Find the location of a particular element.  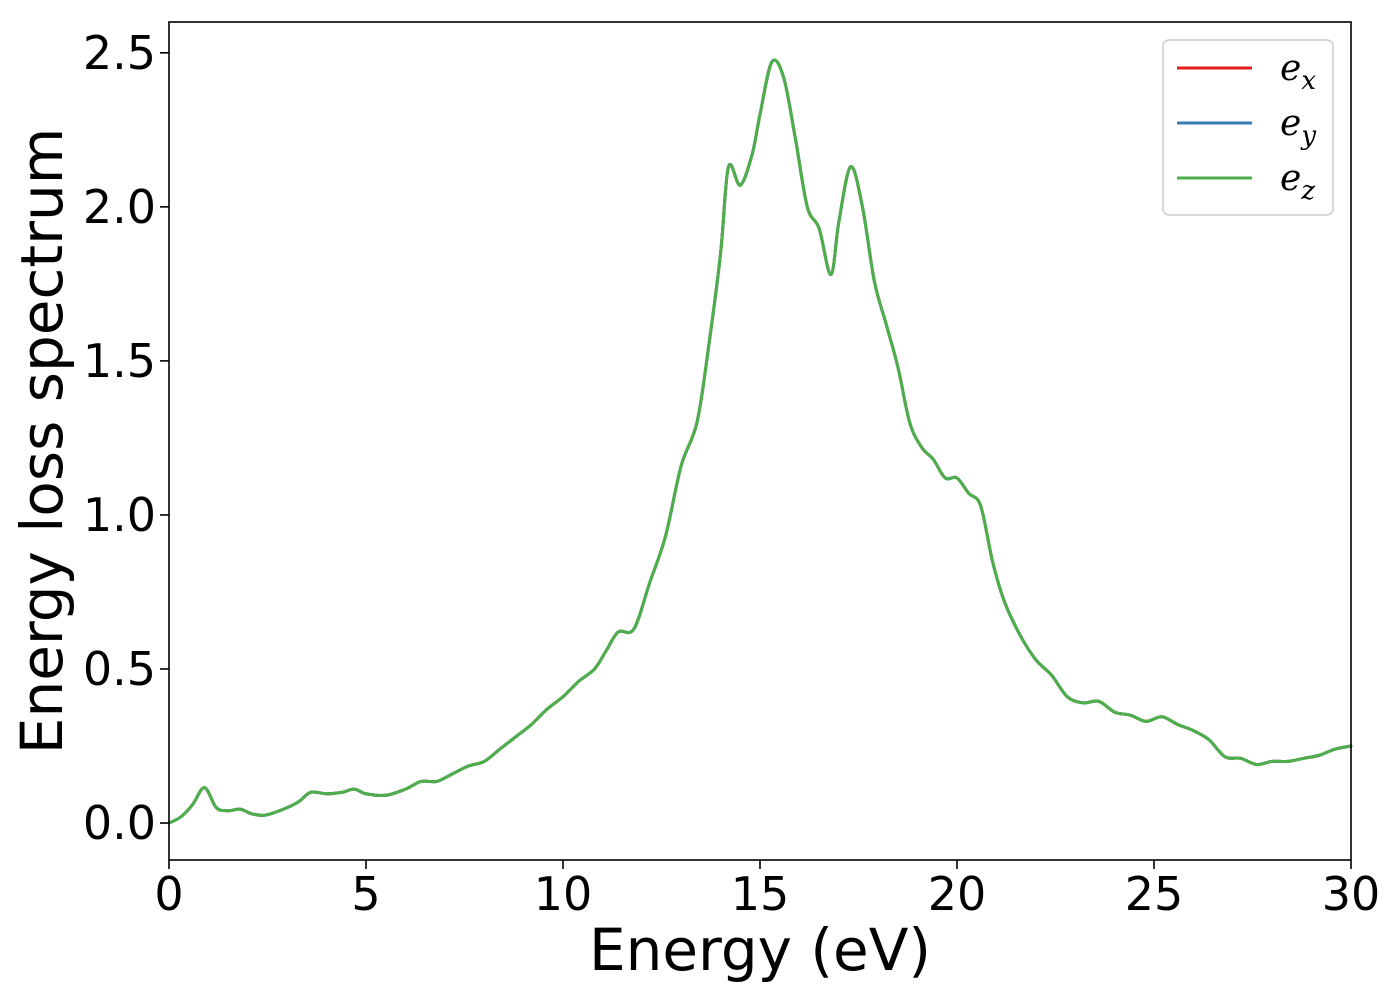

legend-label: ex is located at coordinates (1298, 72).